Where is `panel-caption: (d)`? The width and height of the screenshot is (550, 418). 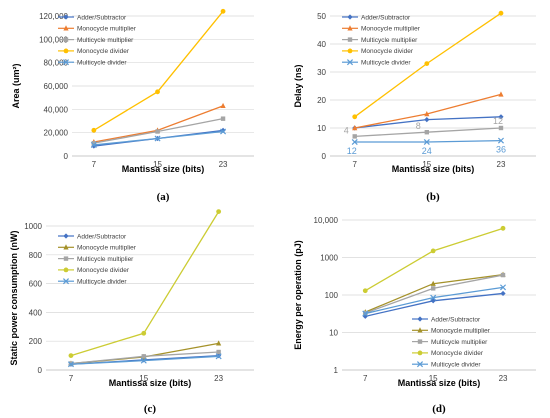 panel-caption: (d) is located at coordinates (439, 409).